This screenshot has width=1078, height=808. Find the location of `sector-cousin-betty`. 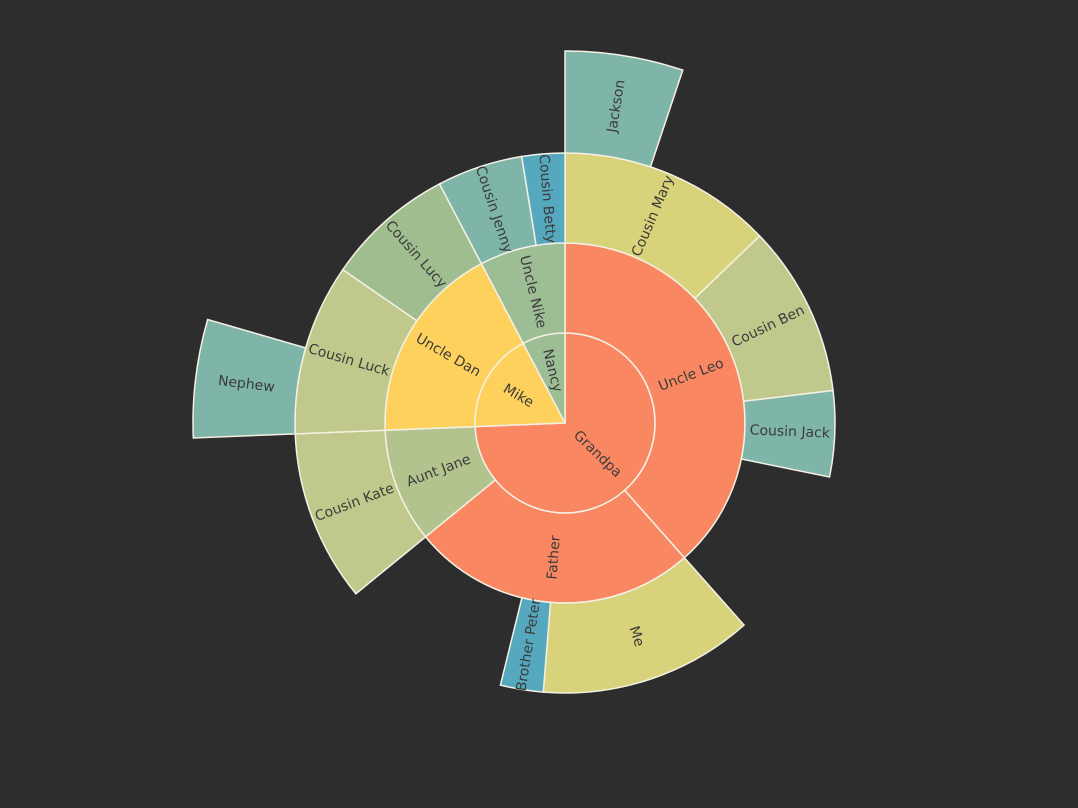

sector-cousin-betty is located at coordinates (543, 199).